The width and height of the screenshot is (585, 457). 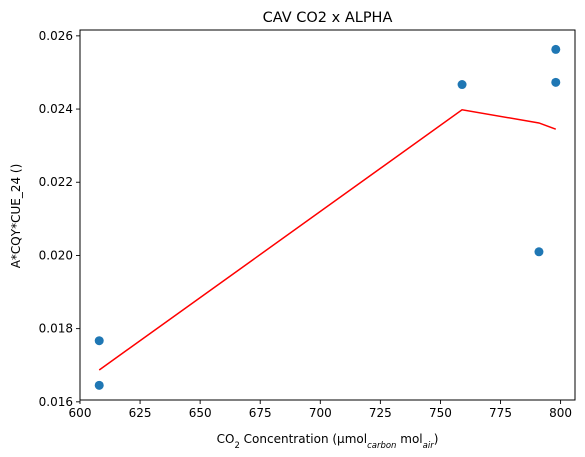 What do you see at coordinates (56, 329) in the screenshot?
I see `y-tick-label: 0.018` at bounding box center [56, 329].